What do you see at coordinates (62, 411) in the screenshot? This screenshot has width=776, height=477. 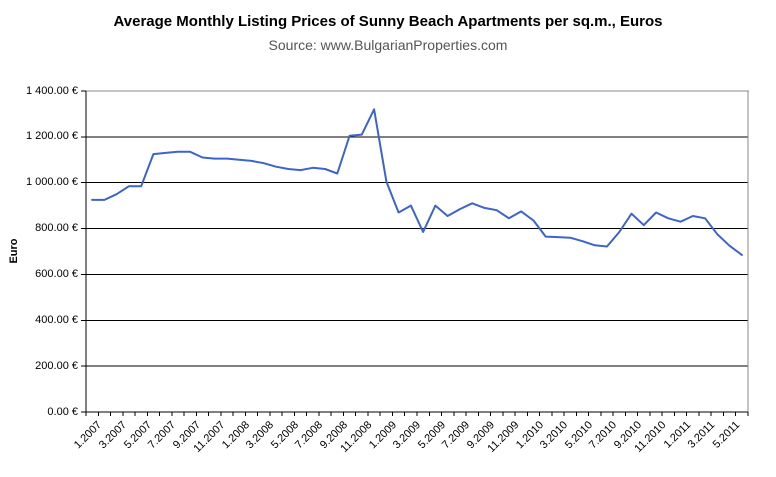 I see `y-tick-label: 0.00 €` at bounding box center [62, 411].